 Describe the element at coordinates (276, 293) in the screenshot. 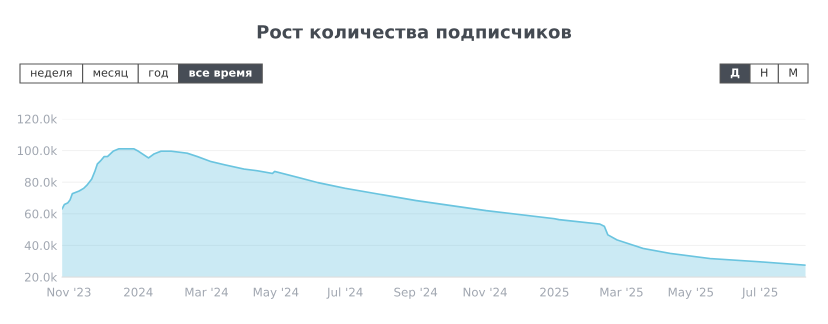

I see `x-tick-label: May '24` at that location.